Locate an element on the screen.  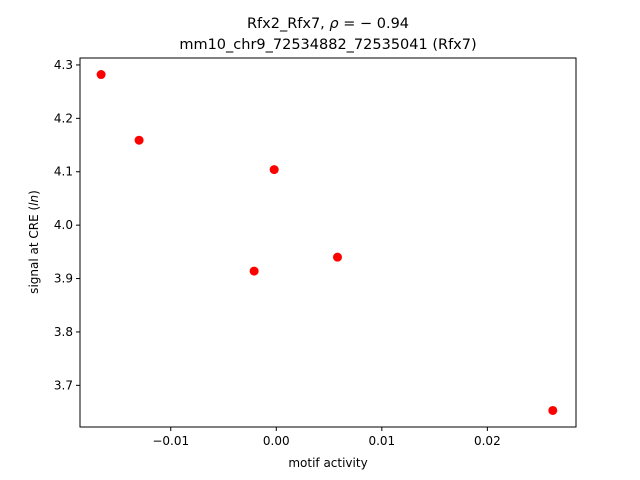
title-suffix: = − 0.94 is located at coordinates (374, 24).